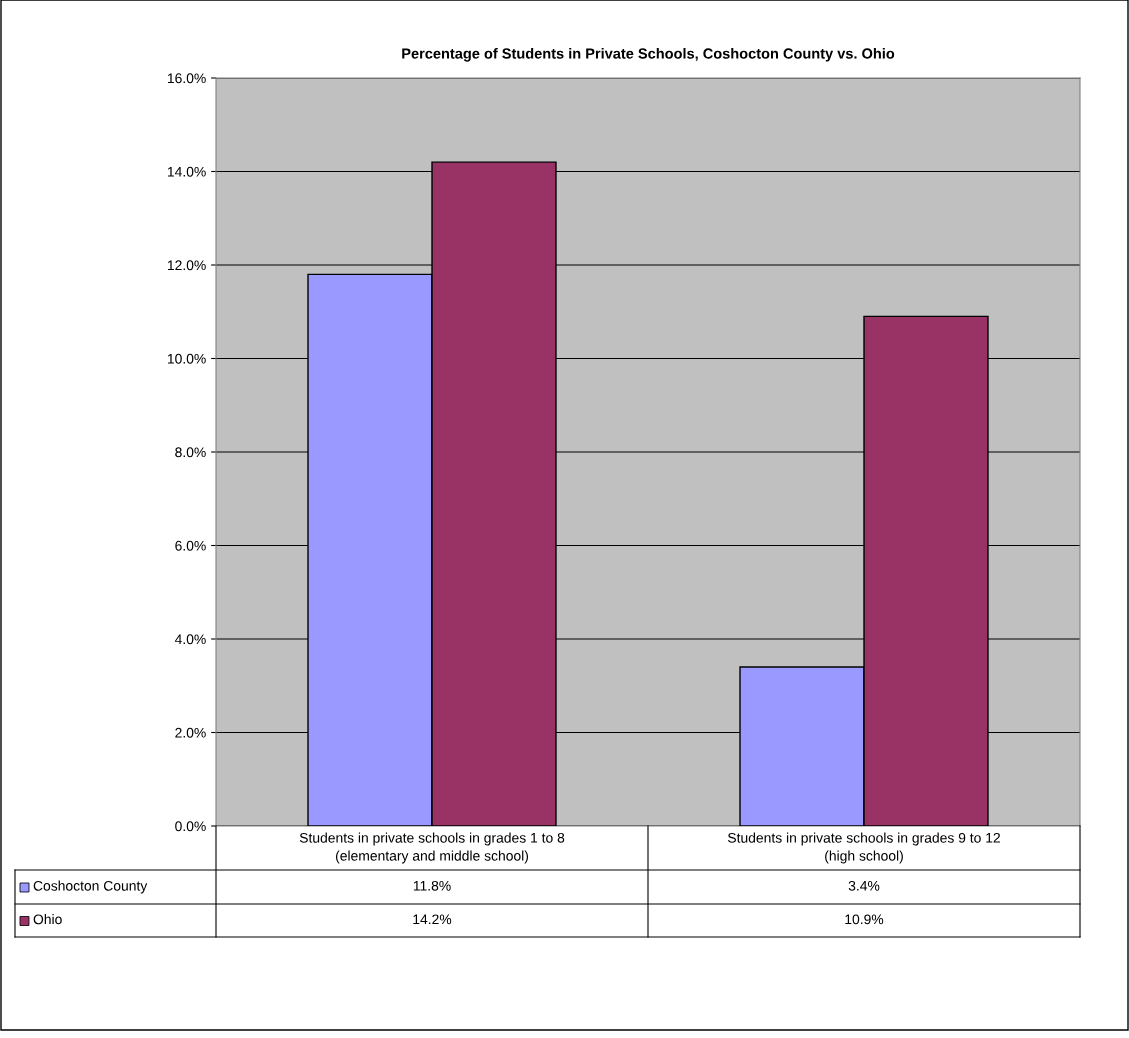 The height and width of the screenshot is (1038, 1129). What do you see at coordinates (648, 54) in the screenshot?
I see `chart-title: Percentage of Students in Private Schools, Coshocton County vs. Ohio` at bounding box center [648, 54].